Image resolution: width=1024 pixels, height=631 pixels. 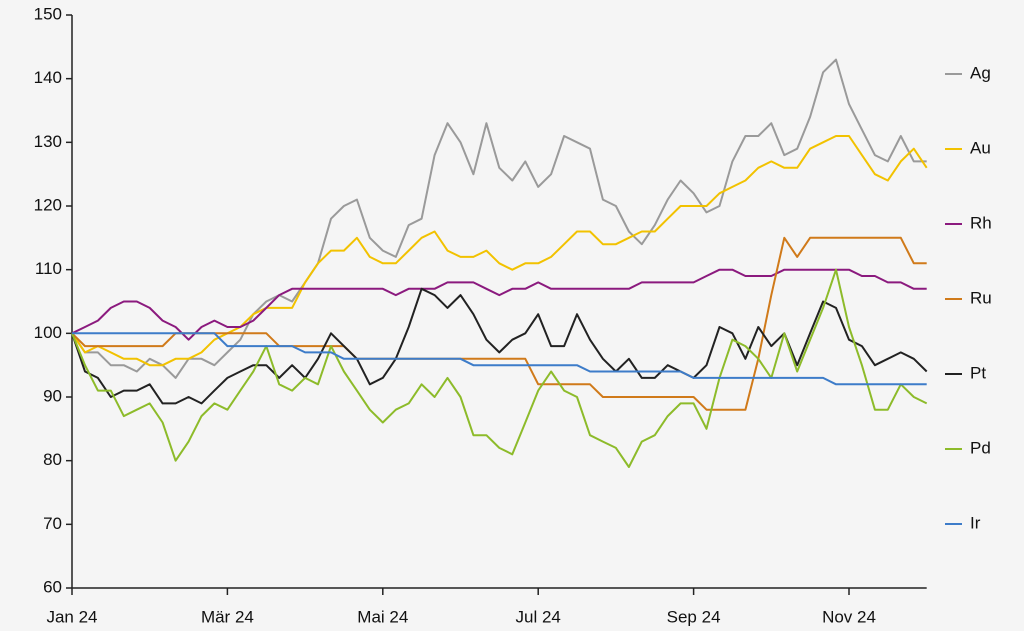 What do you see at coordinates (48, 141) in the screenshot?
I see `y-tick-label: 130` at bounding box center [48, 141].